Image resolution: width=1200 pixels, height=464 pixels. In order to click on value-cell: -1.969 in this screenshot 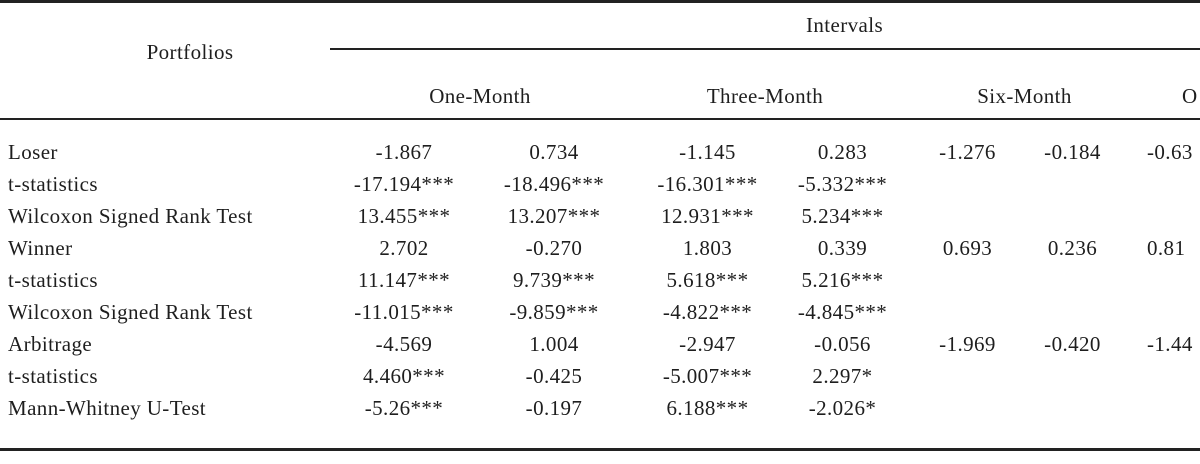, I will do `click(967, 343)`.